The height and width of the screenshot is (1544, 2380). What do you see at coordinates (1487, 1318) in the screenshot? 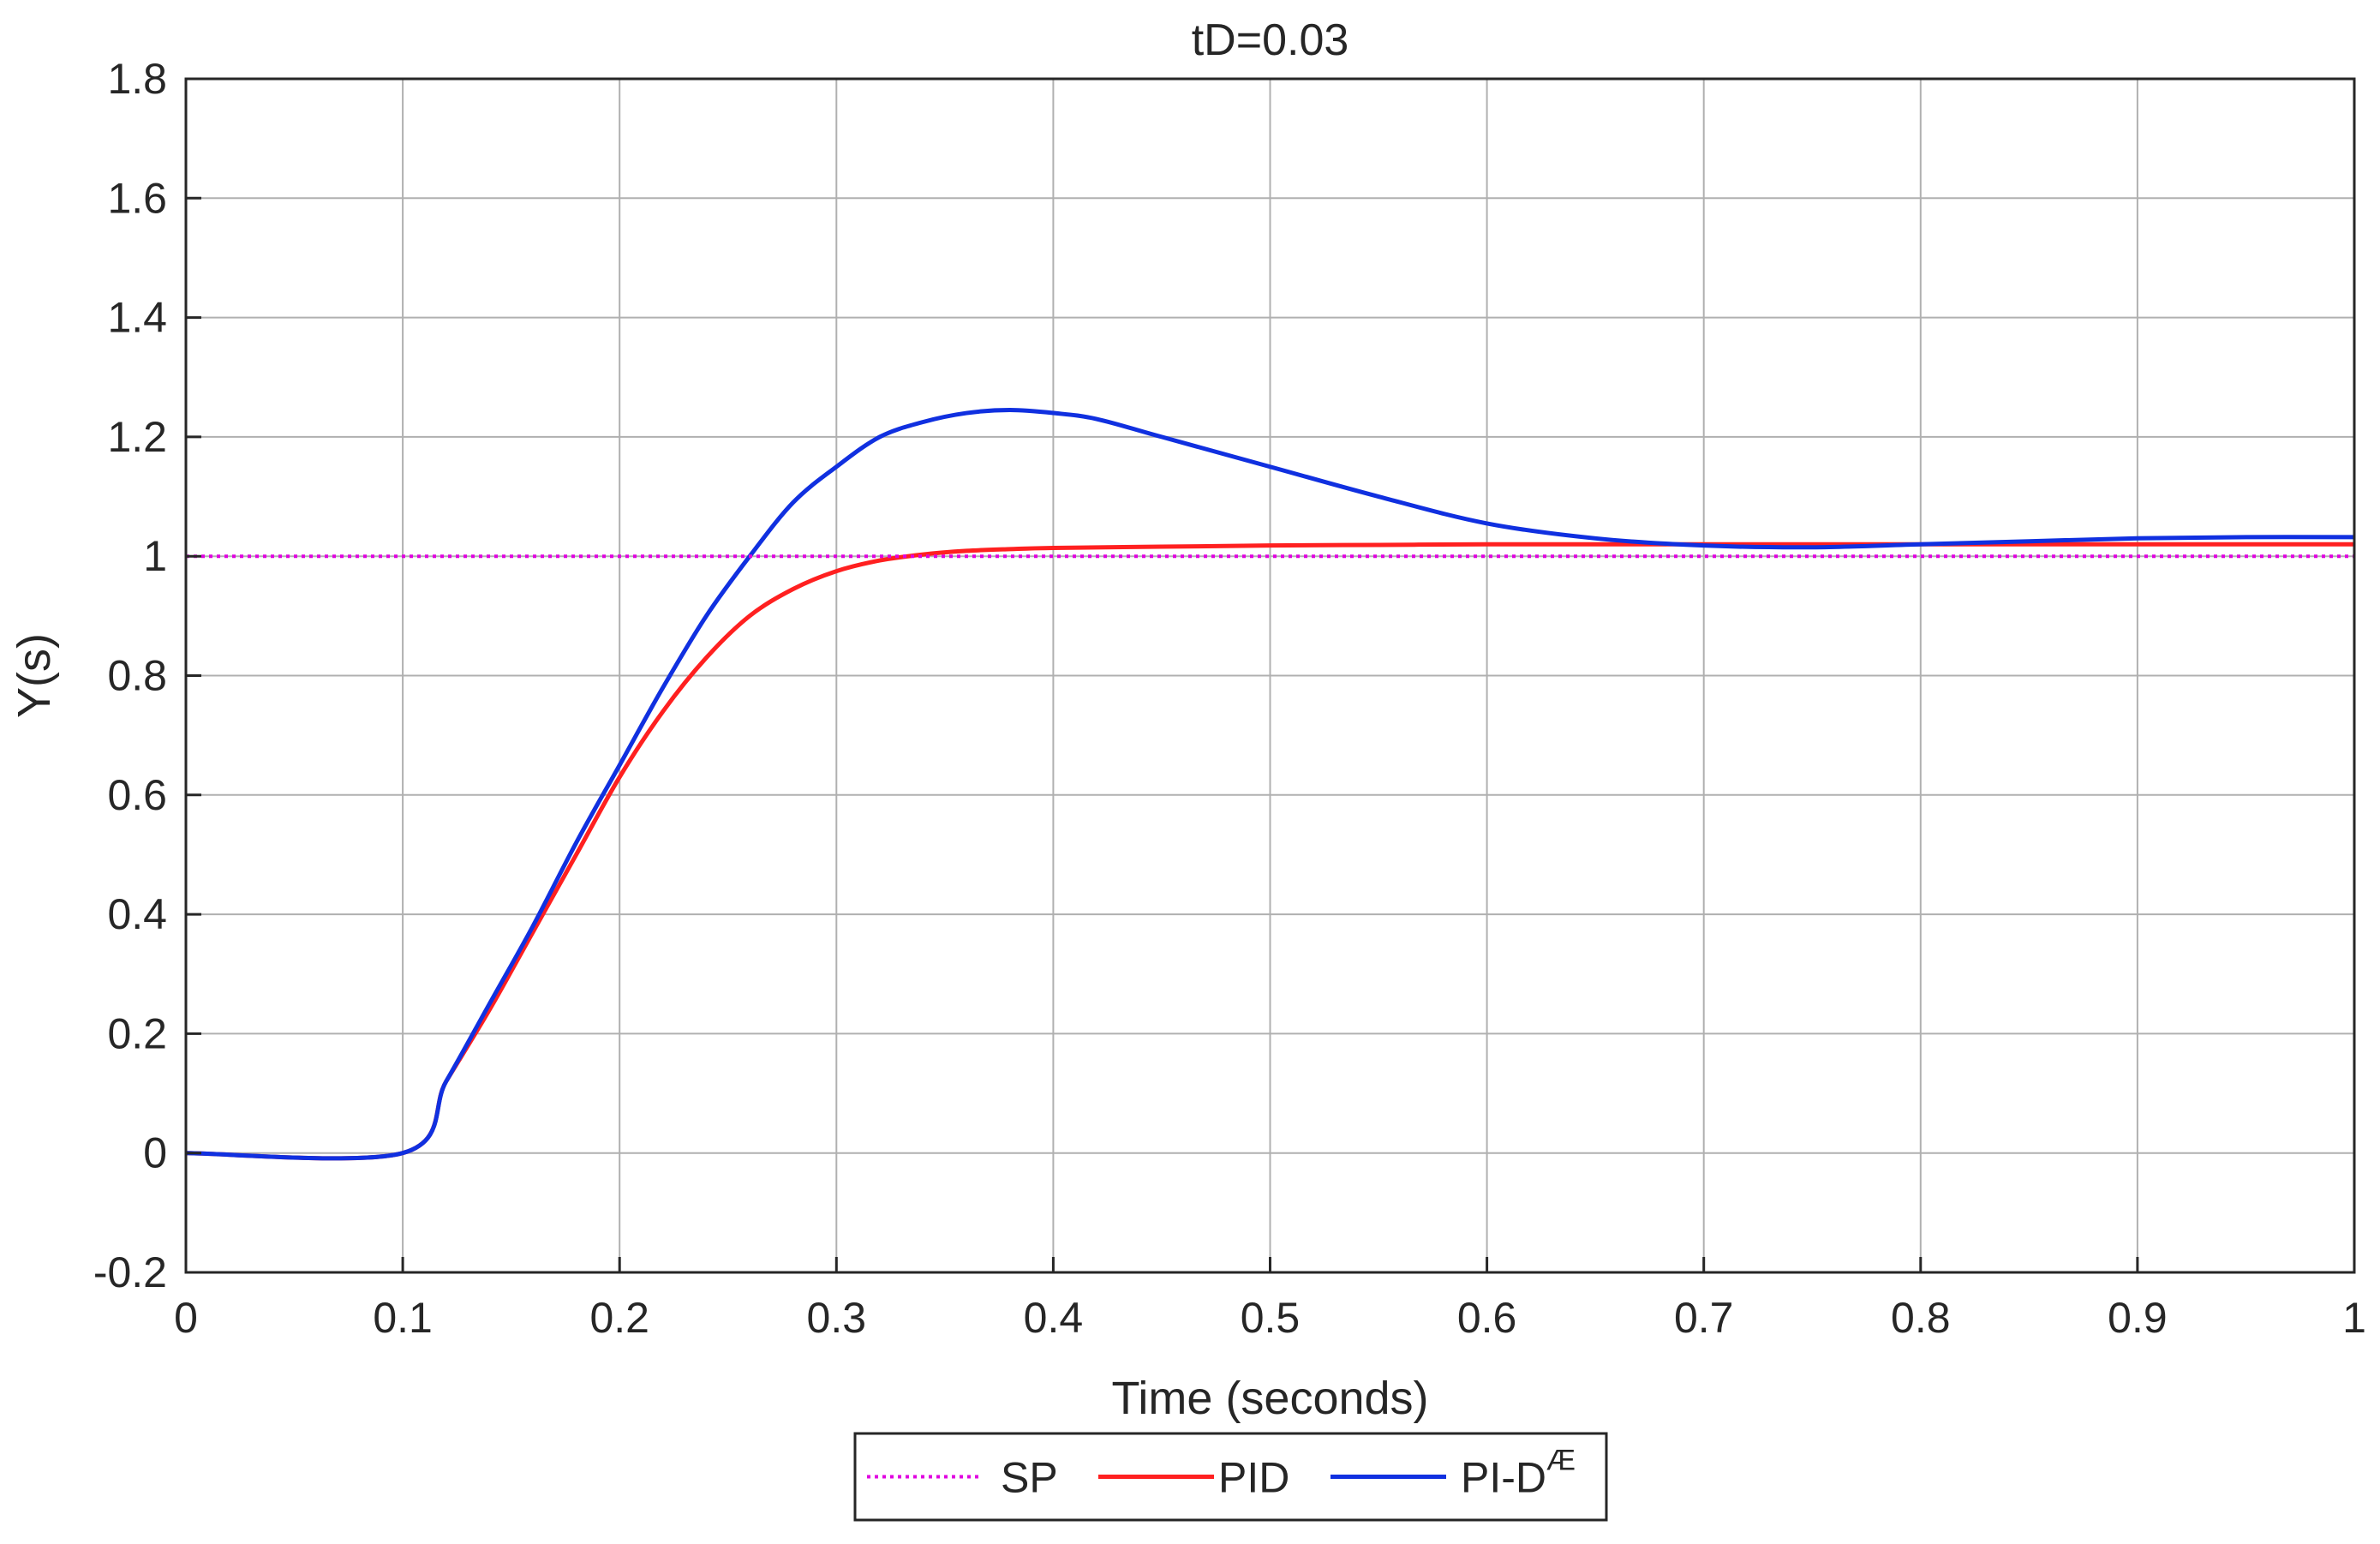
I see `x-tick-label: 0.6` at bounding box center [1487, 1318].